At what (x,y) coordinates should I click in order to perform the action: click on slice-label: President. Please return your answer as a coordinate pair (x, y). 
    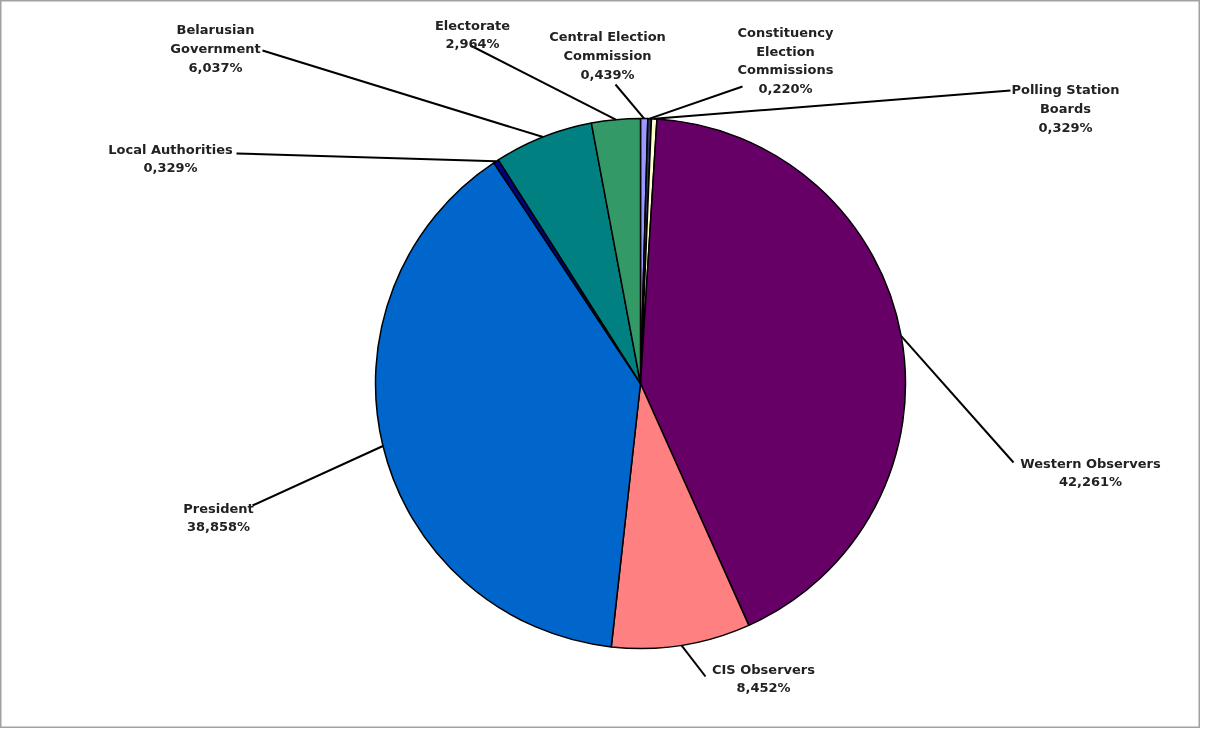
    Looking at the image, I should click on (218, 508).